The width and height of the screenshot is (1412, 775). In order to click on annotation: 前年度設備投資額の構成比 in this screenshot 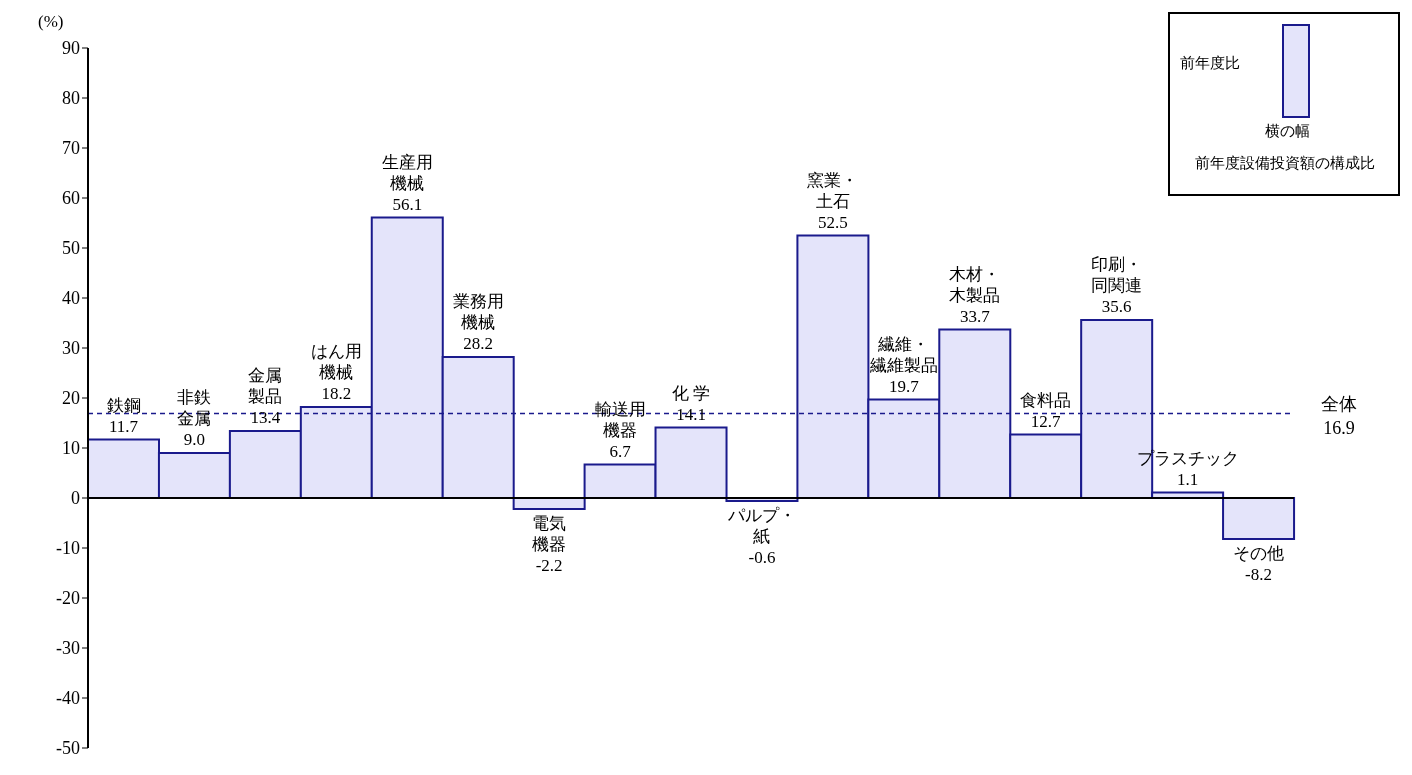, I will do `click(1285, 163)`.